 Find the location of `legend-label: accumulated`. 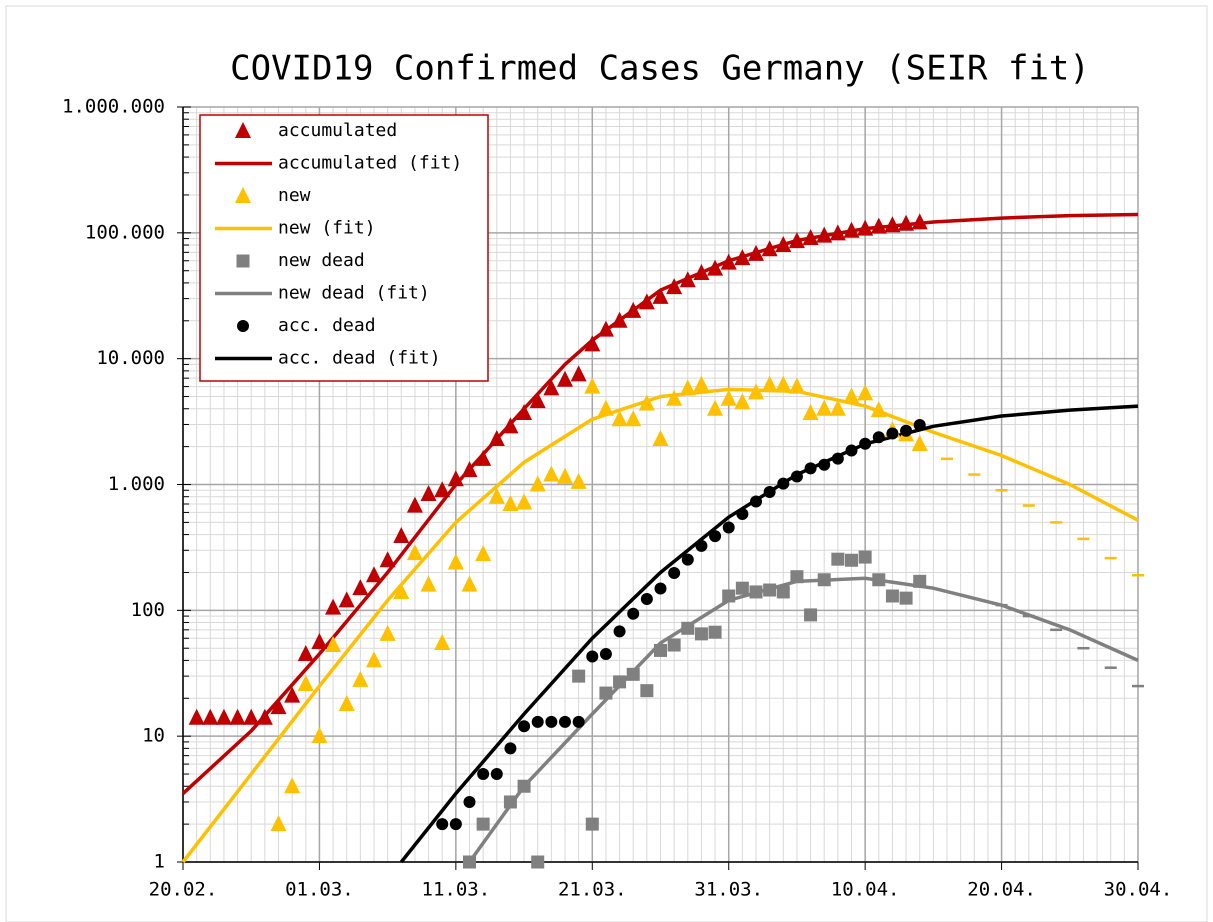

legend-label: accumulated is located at coordinates (337, 130).